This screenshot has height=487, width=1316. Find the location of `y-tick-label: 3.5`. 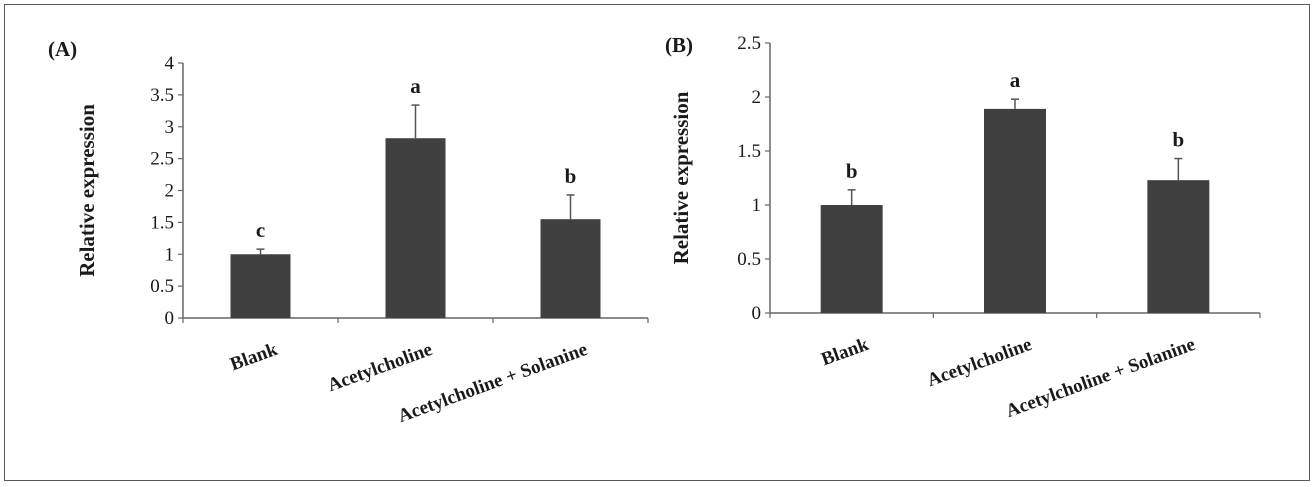

y-tick-label: 3.5 is located at coordinates (162, 95).